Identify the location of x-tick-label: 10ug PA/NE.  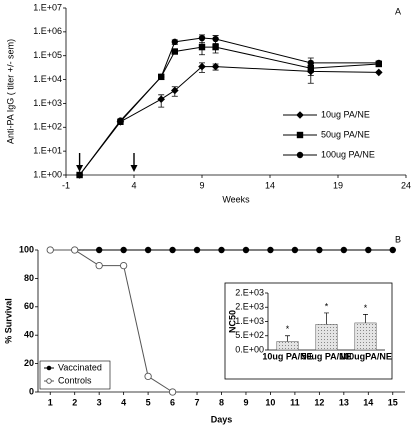
(287, 356).